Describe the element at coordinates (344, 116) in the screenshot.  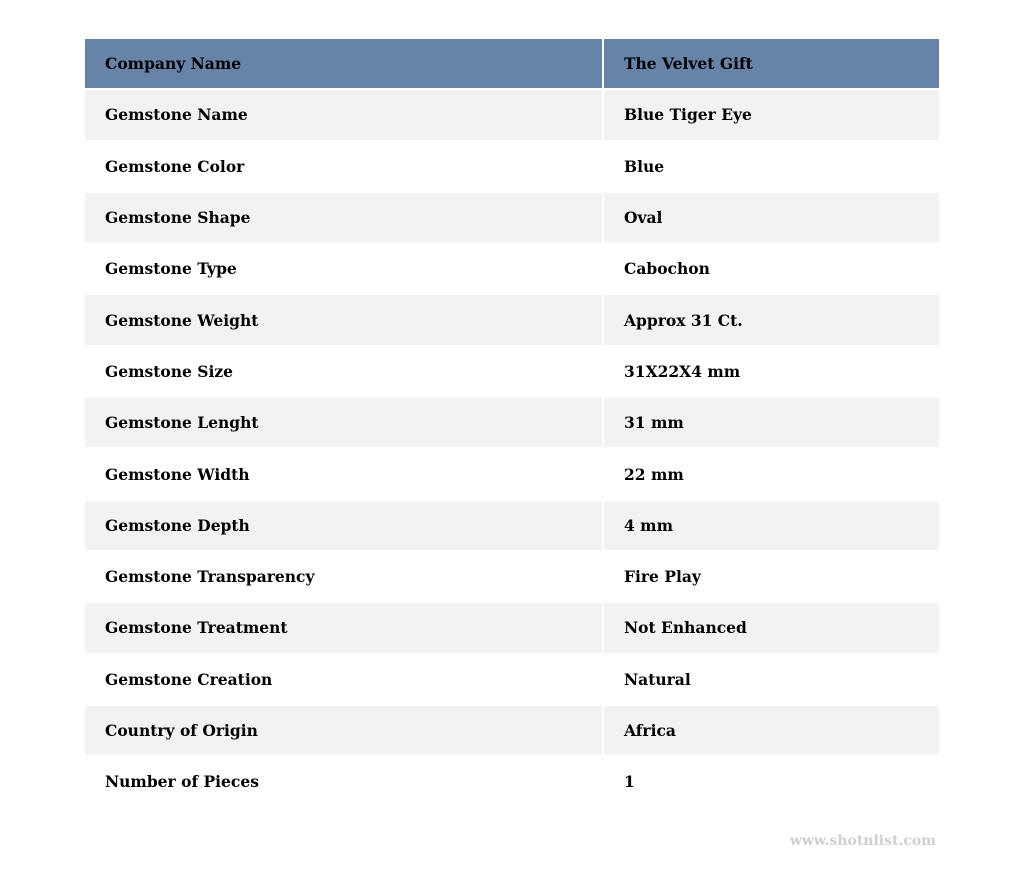
I see `cell-label: Gemstone Name` at that location.